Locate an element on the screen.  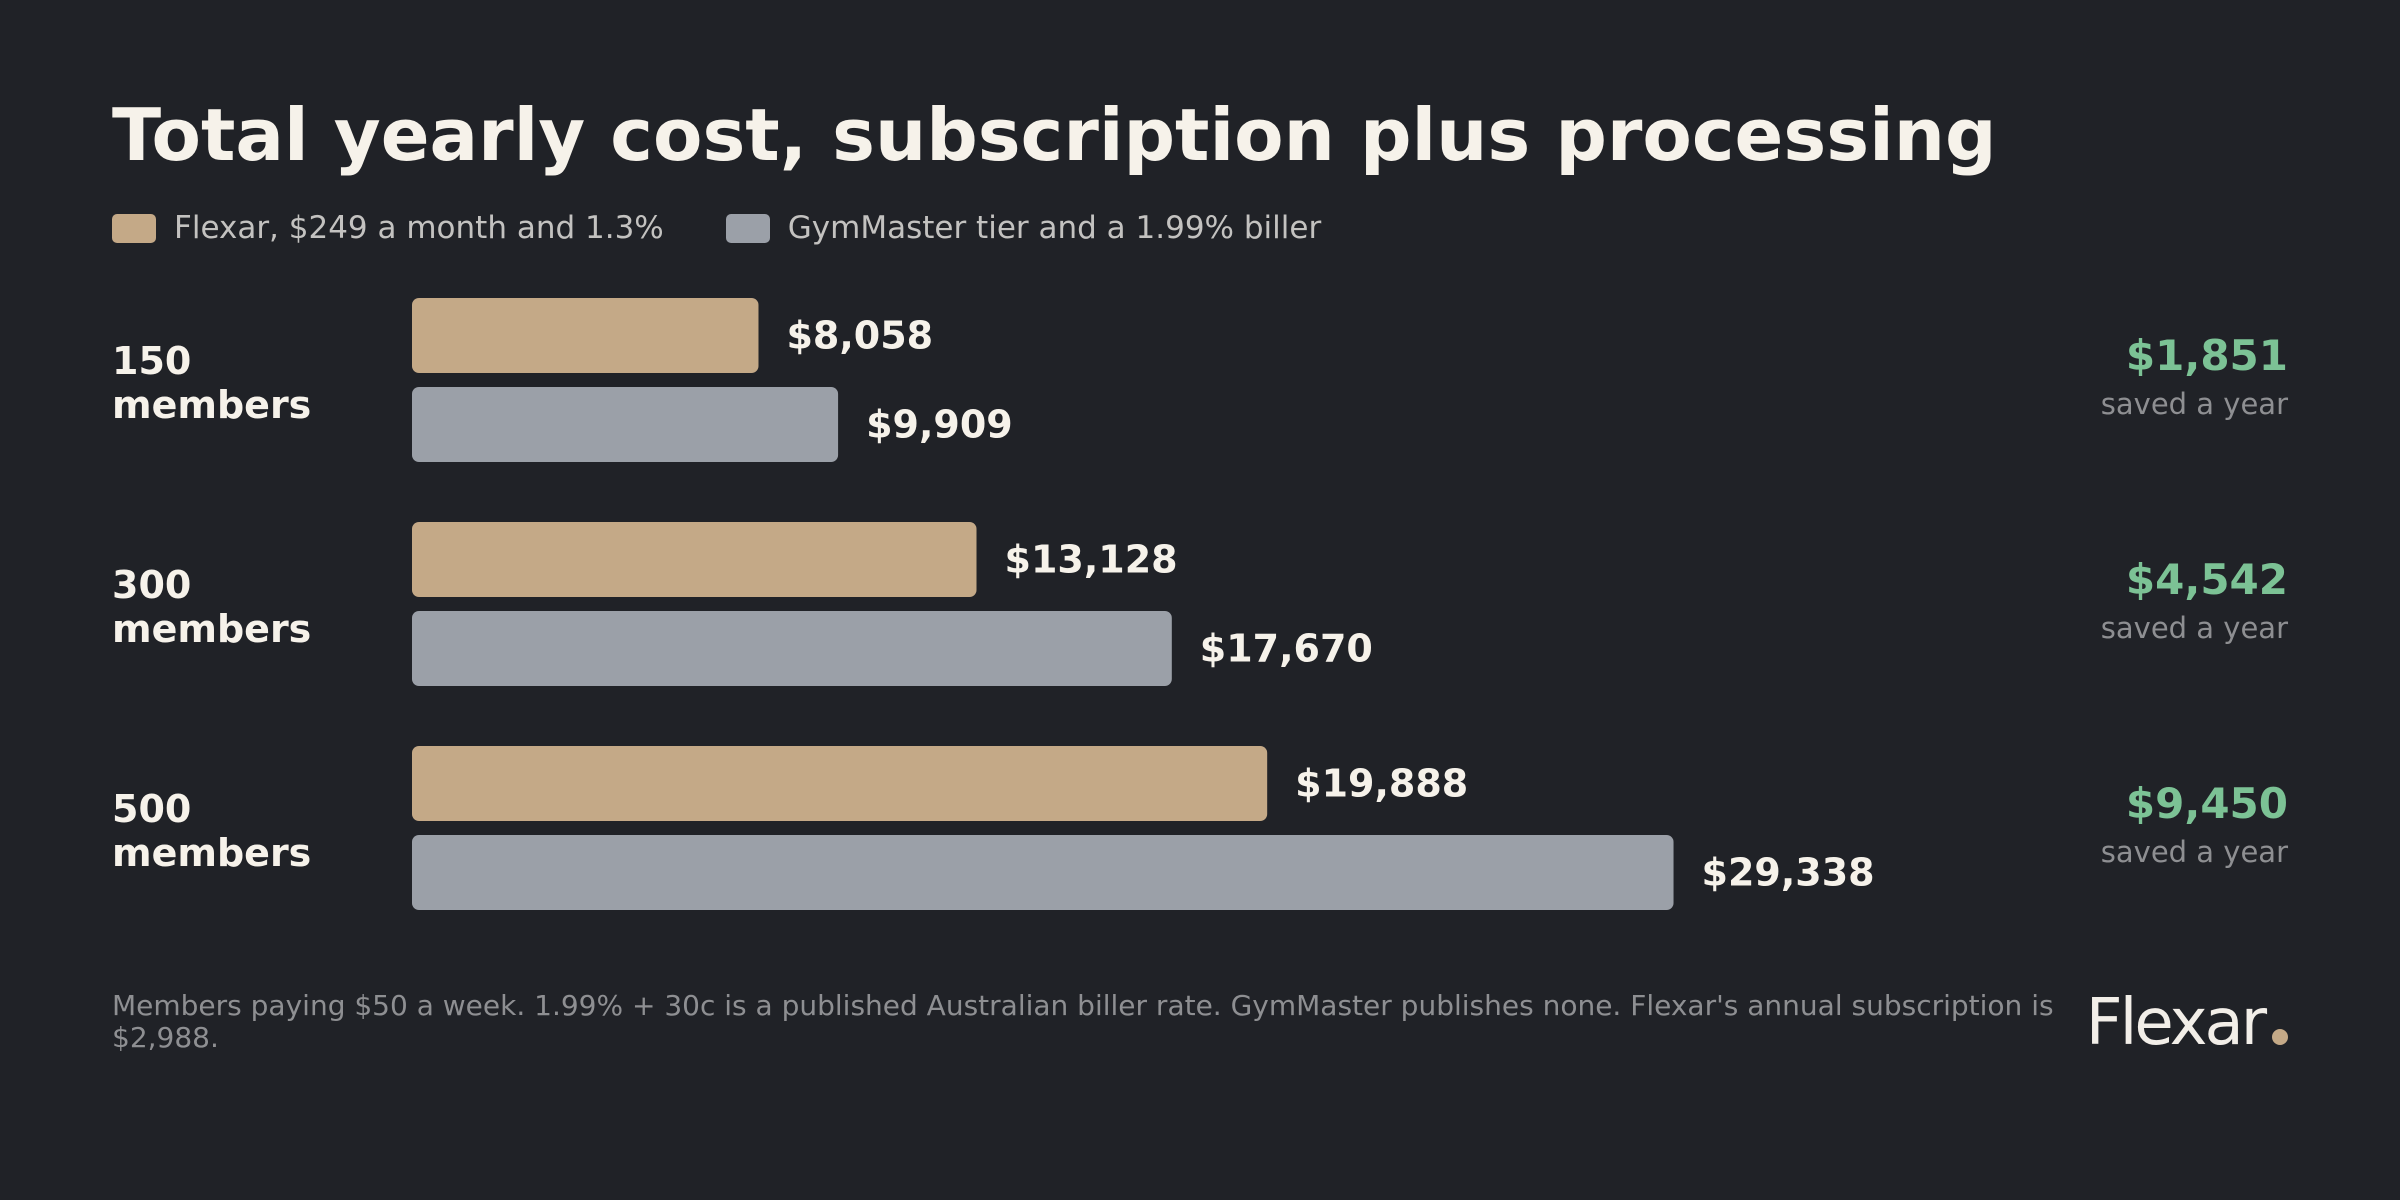
value-label-flexar: $8,058 is located at coordinates (859, 336).